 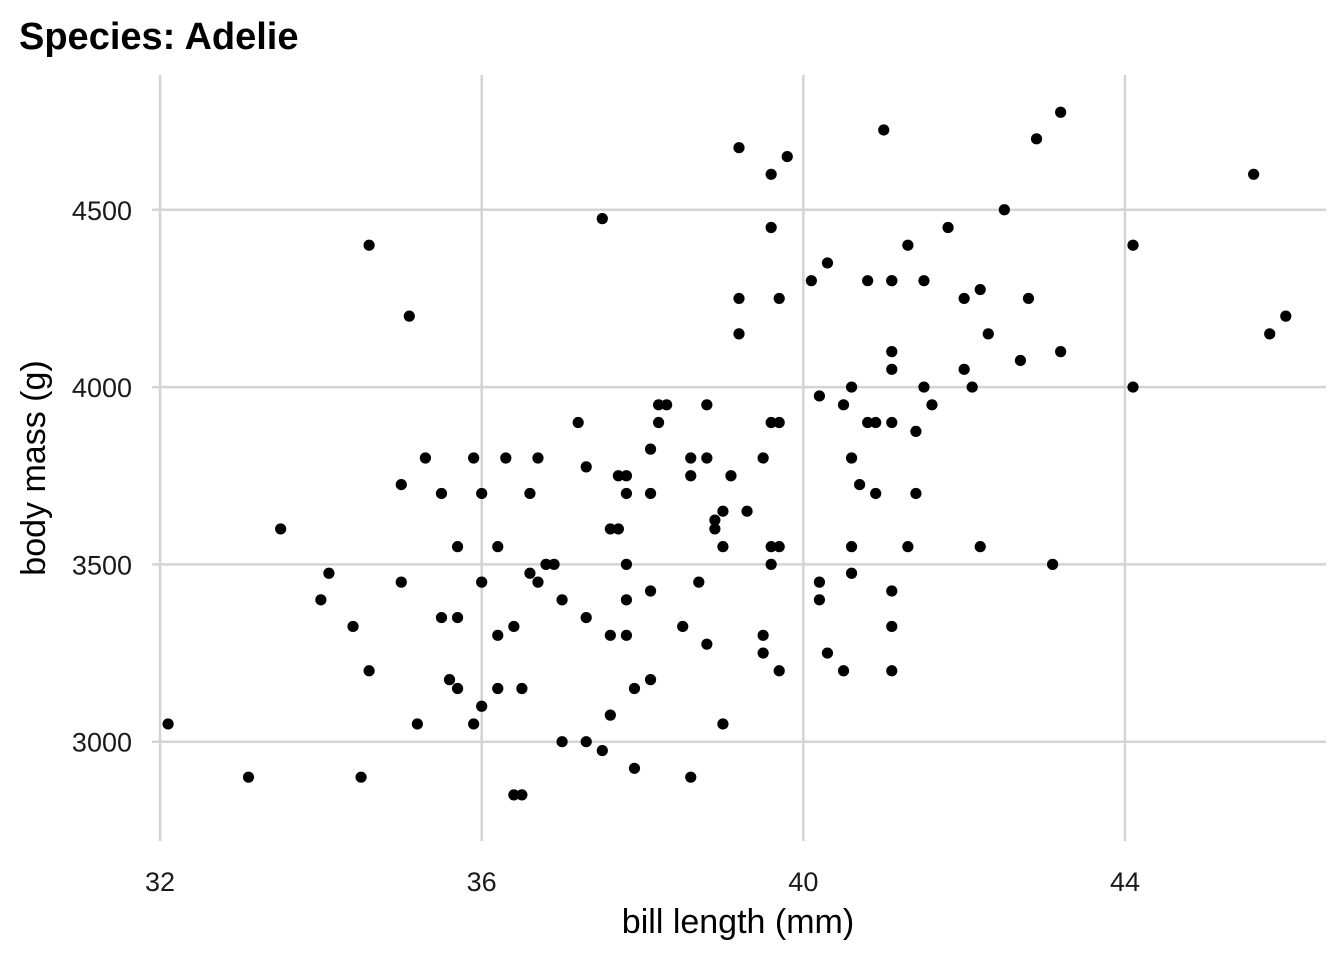 I want to click on x-axis-label: bill length (mm), so click(x=738, y=922).